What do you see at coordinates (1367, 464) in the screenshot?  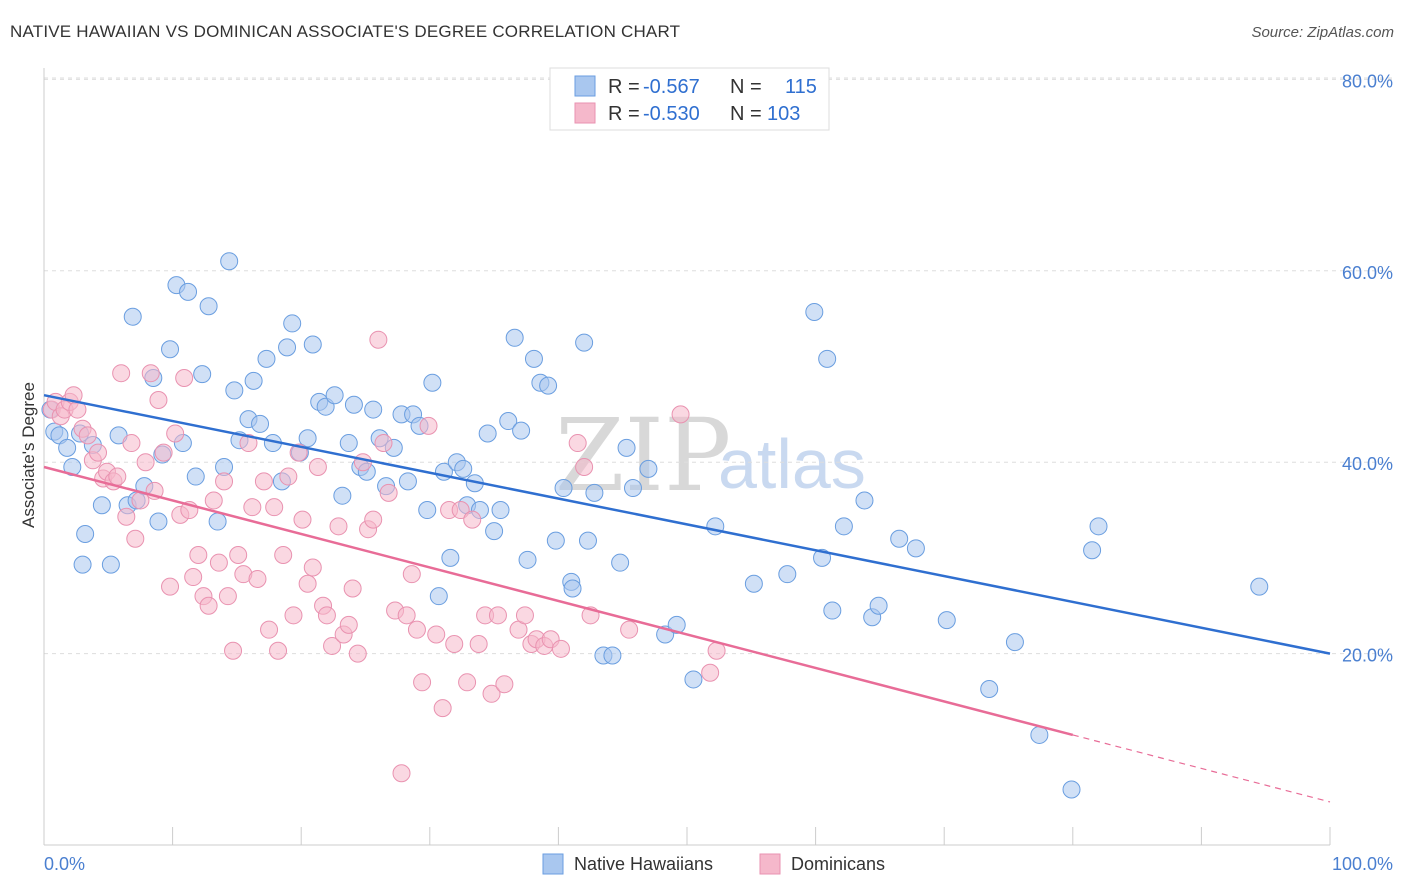 I see `y-tick-label: 40.0%` at bounding box center [1367, 464].